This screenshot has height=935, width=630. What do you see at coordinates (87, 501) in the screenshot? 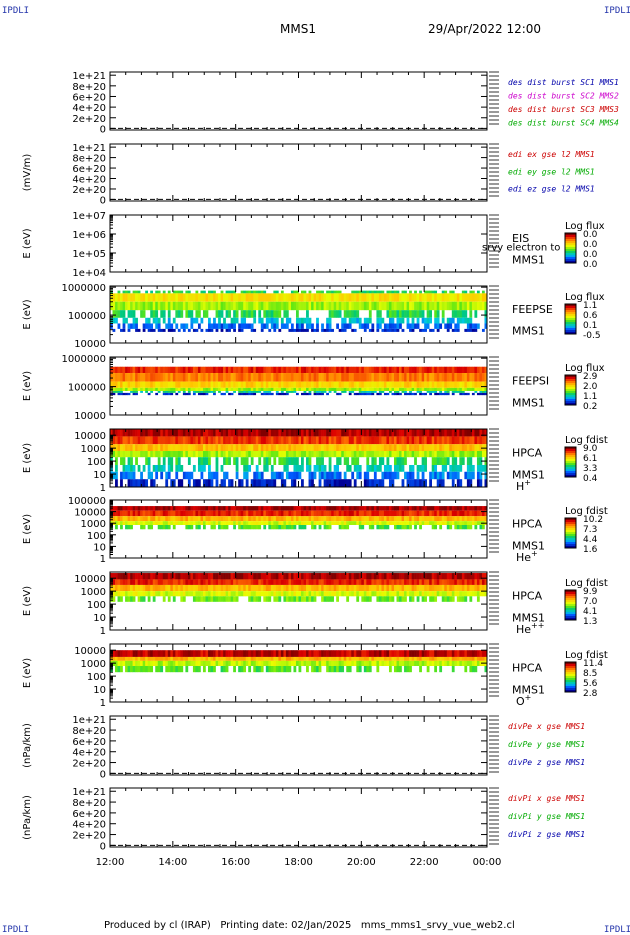
I see `y-tick-label: 100000` at bounding box center [87, 501].